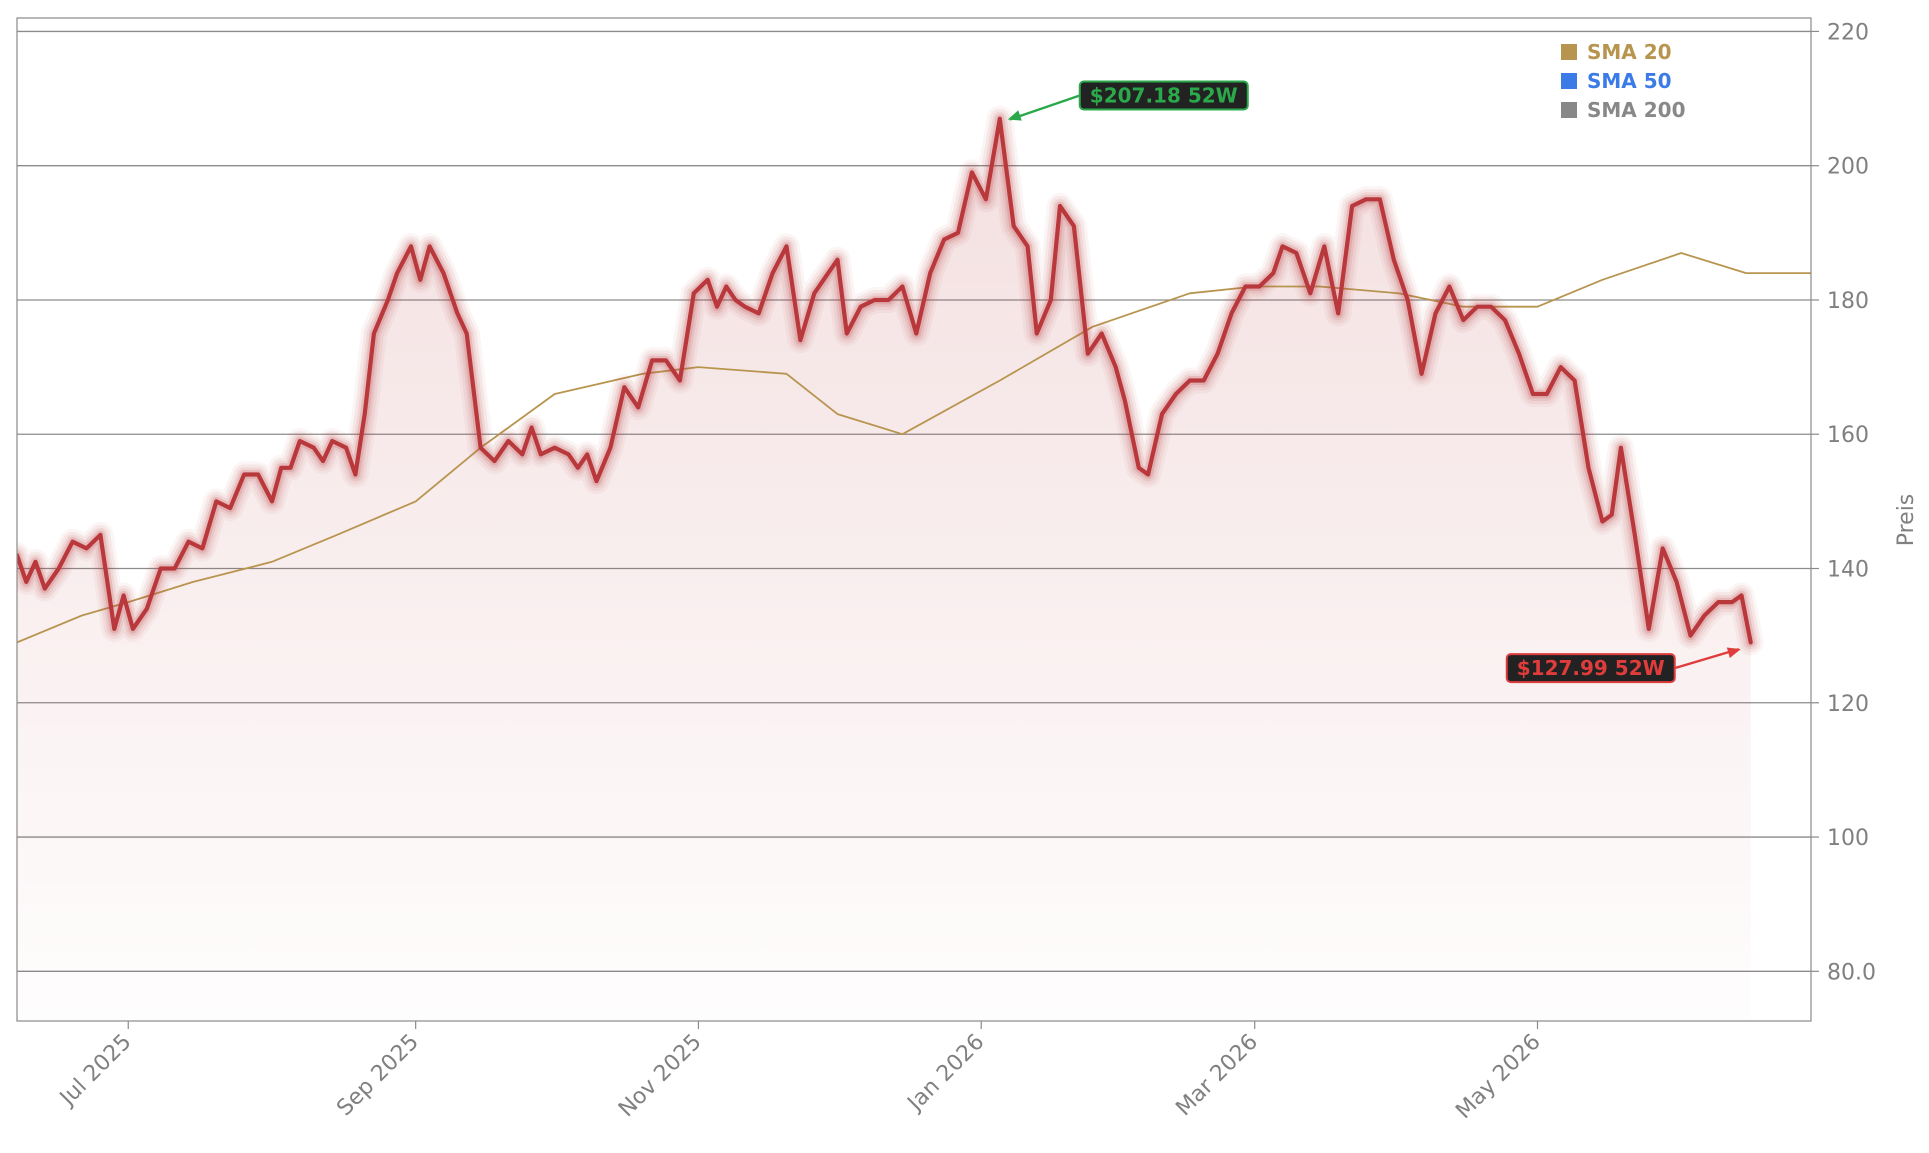 This screenshot has height=1153, width=1929. I want to click on y-tick-label: 160, so click(1848, 435).